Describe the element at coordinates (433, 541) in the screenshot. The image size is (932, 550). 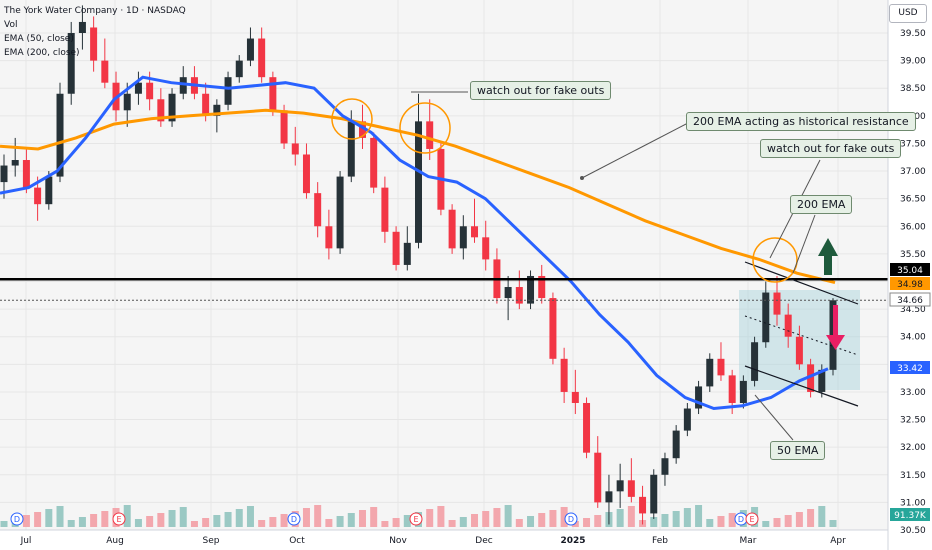
I see `time-axis: Jul Aug Sep Oct Nov Dec 2025 Feb Mar Apr` at that location.